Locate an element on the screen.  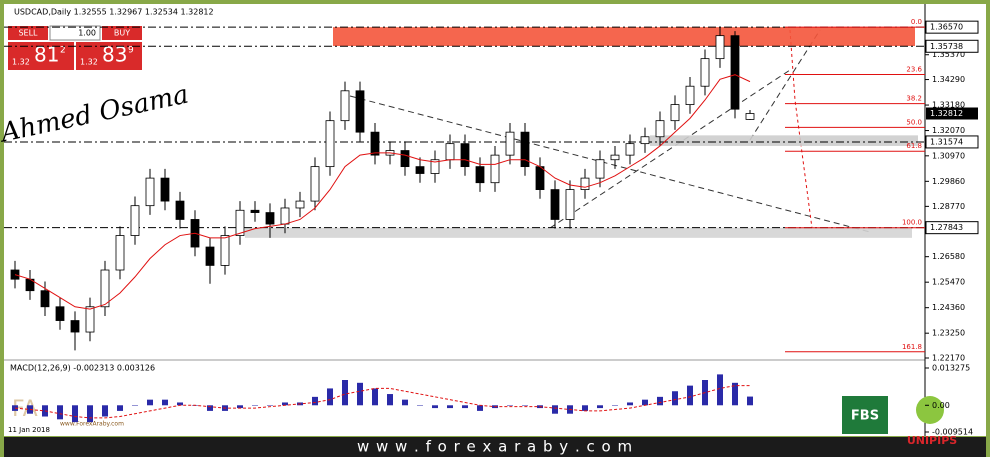
level-label: 1.36570 is located at coordinates (946, 27).